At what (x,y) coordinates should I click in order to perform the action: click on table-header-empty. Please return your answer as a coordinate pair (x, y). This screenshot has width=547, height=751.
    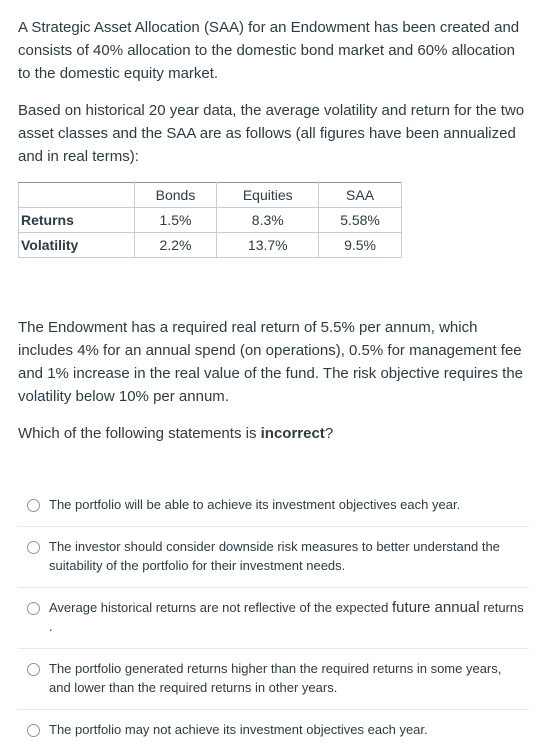
    Looking at the image, I should click on (76, 195).